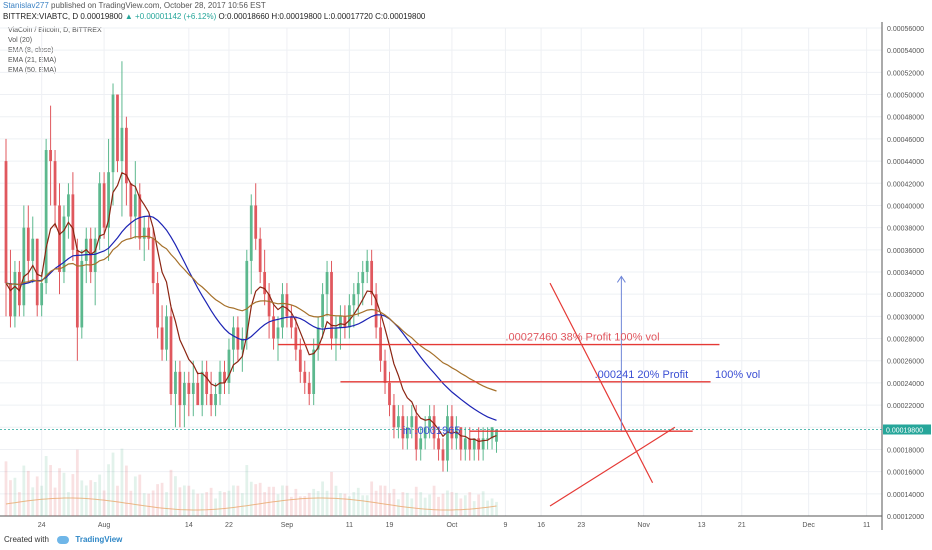 The height and width of the screenshot is (550, 932). Describe the element at coordinates (808, 525) in the screenshot. I see `x-tick-label: Dec` at that location.